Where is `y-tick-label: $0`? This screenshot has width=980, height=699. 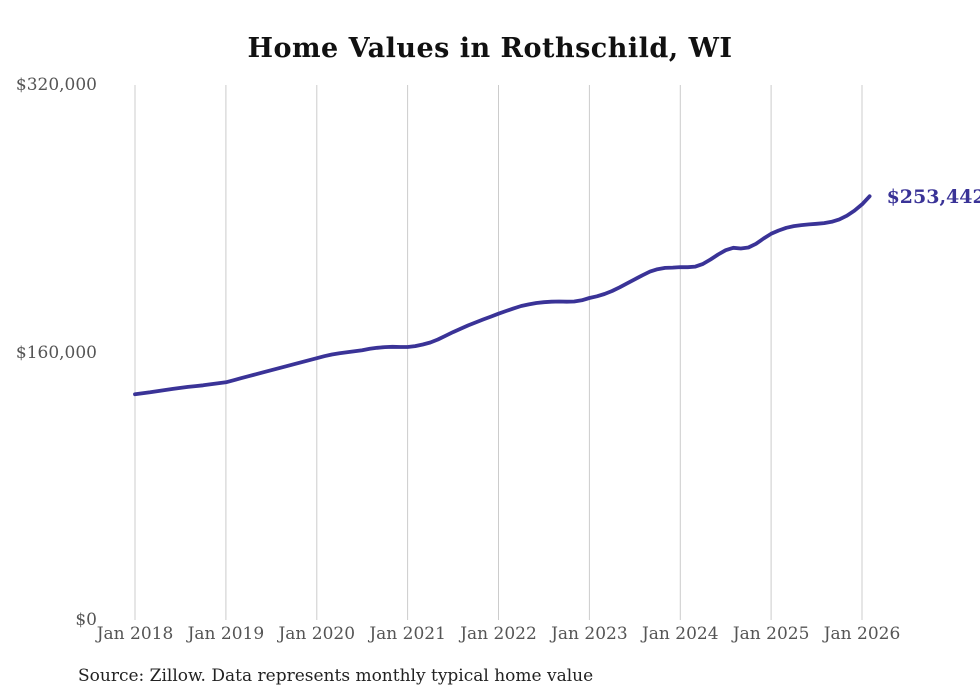 y-tick-label: $0 is located at coordinates (86, 620).